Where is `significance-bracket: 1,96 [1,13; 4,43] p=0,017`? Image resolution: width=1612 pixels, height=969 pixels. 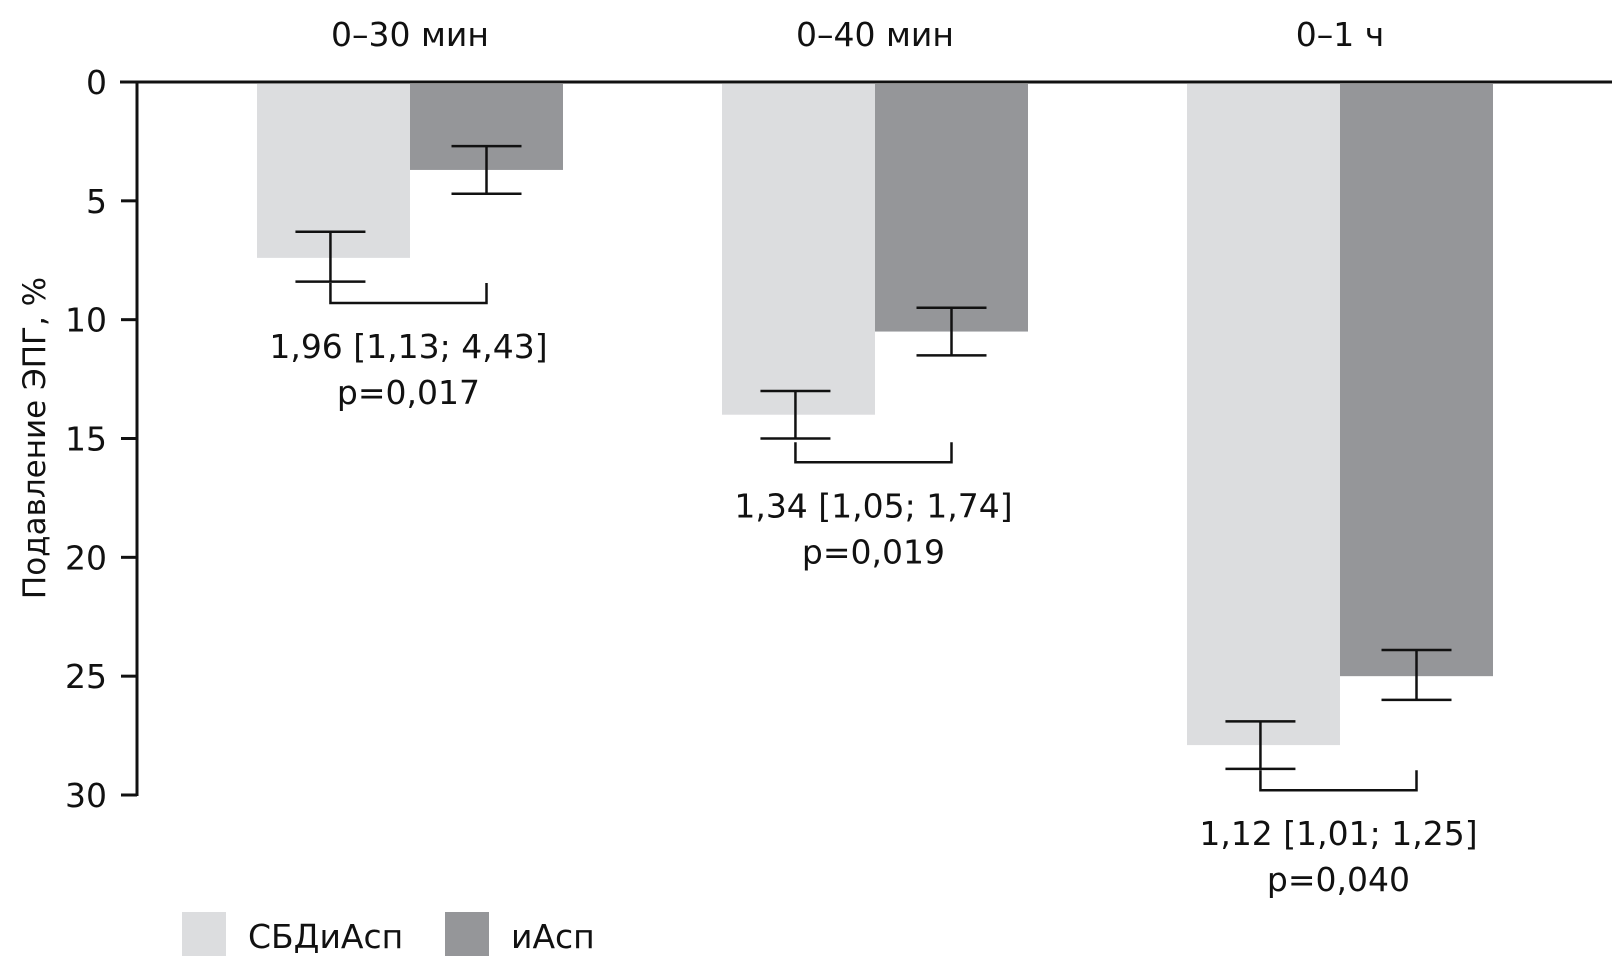
significance-bracket: 1,96 [1,13; 4,43] p=0,017 is located at coordinates (408, 347).